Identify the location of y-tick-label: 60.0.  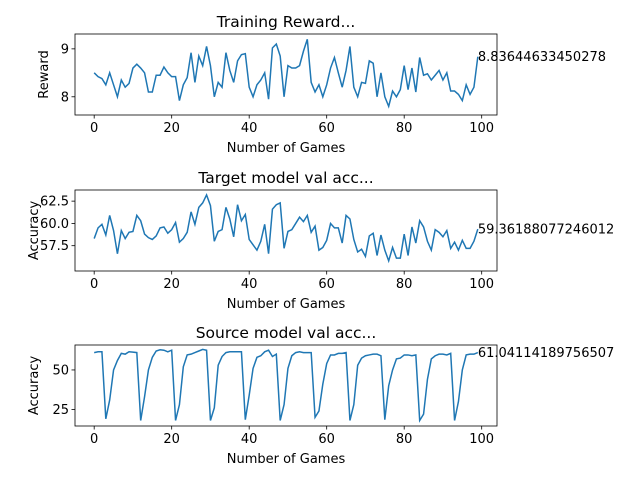
(54, 224).